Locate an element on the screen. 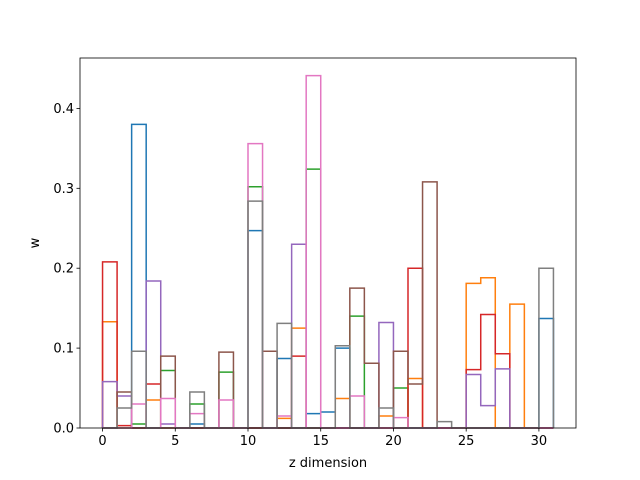 This screenshot has width=640, height=480. x-axis: 0 5 10 15 20 25 30 is located at coordinates (322, 438).